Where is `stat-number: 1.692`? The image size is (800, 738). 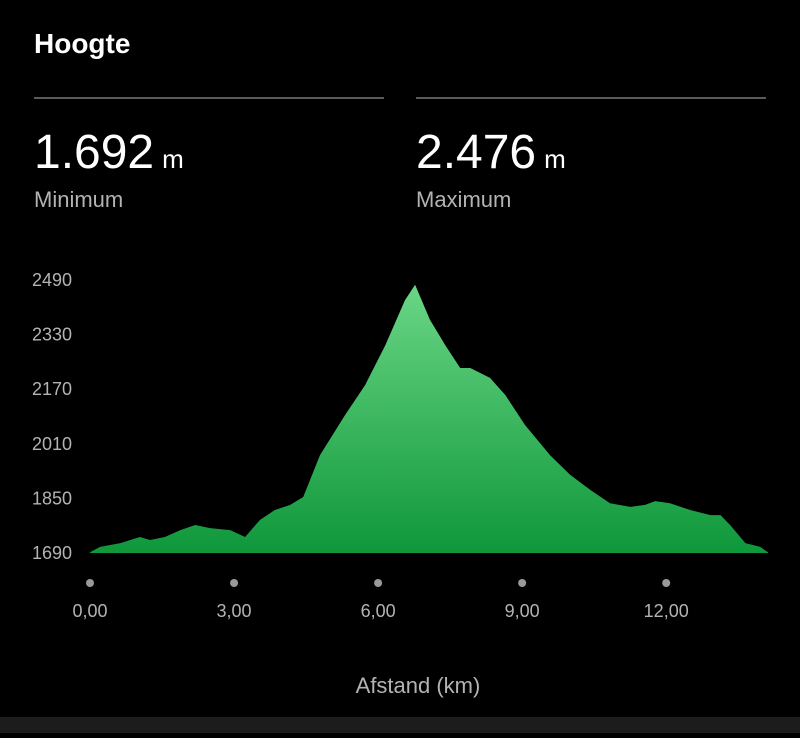
stat-number: 1.692 is located at coordinates (94, 152).